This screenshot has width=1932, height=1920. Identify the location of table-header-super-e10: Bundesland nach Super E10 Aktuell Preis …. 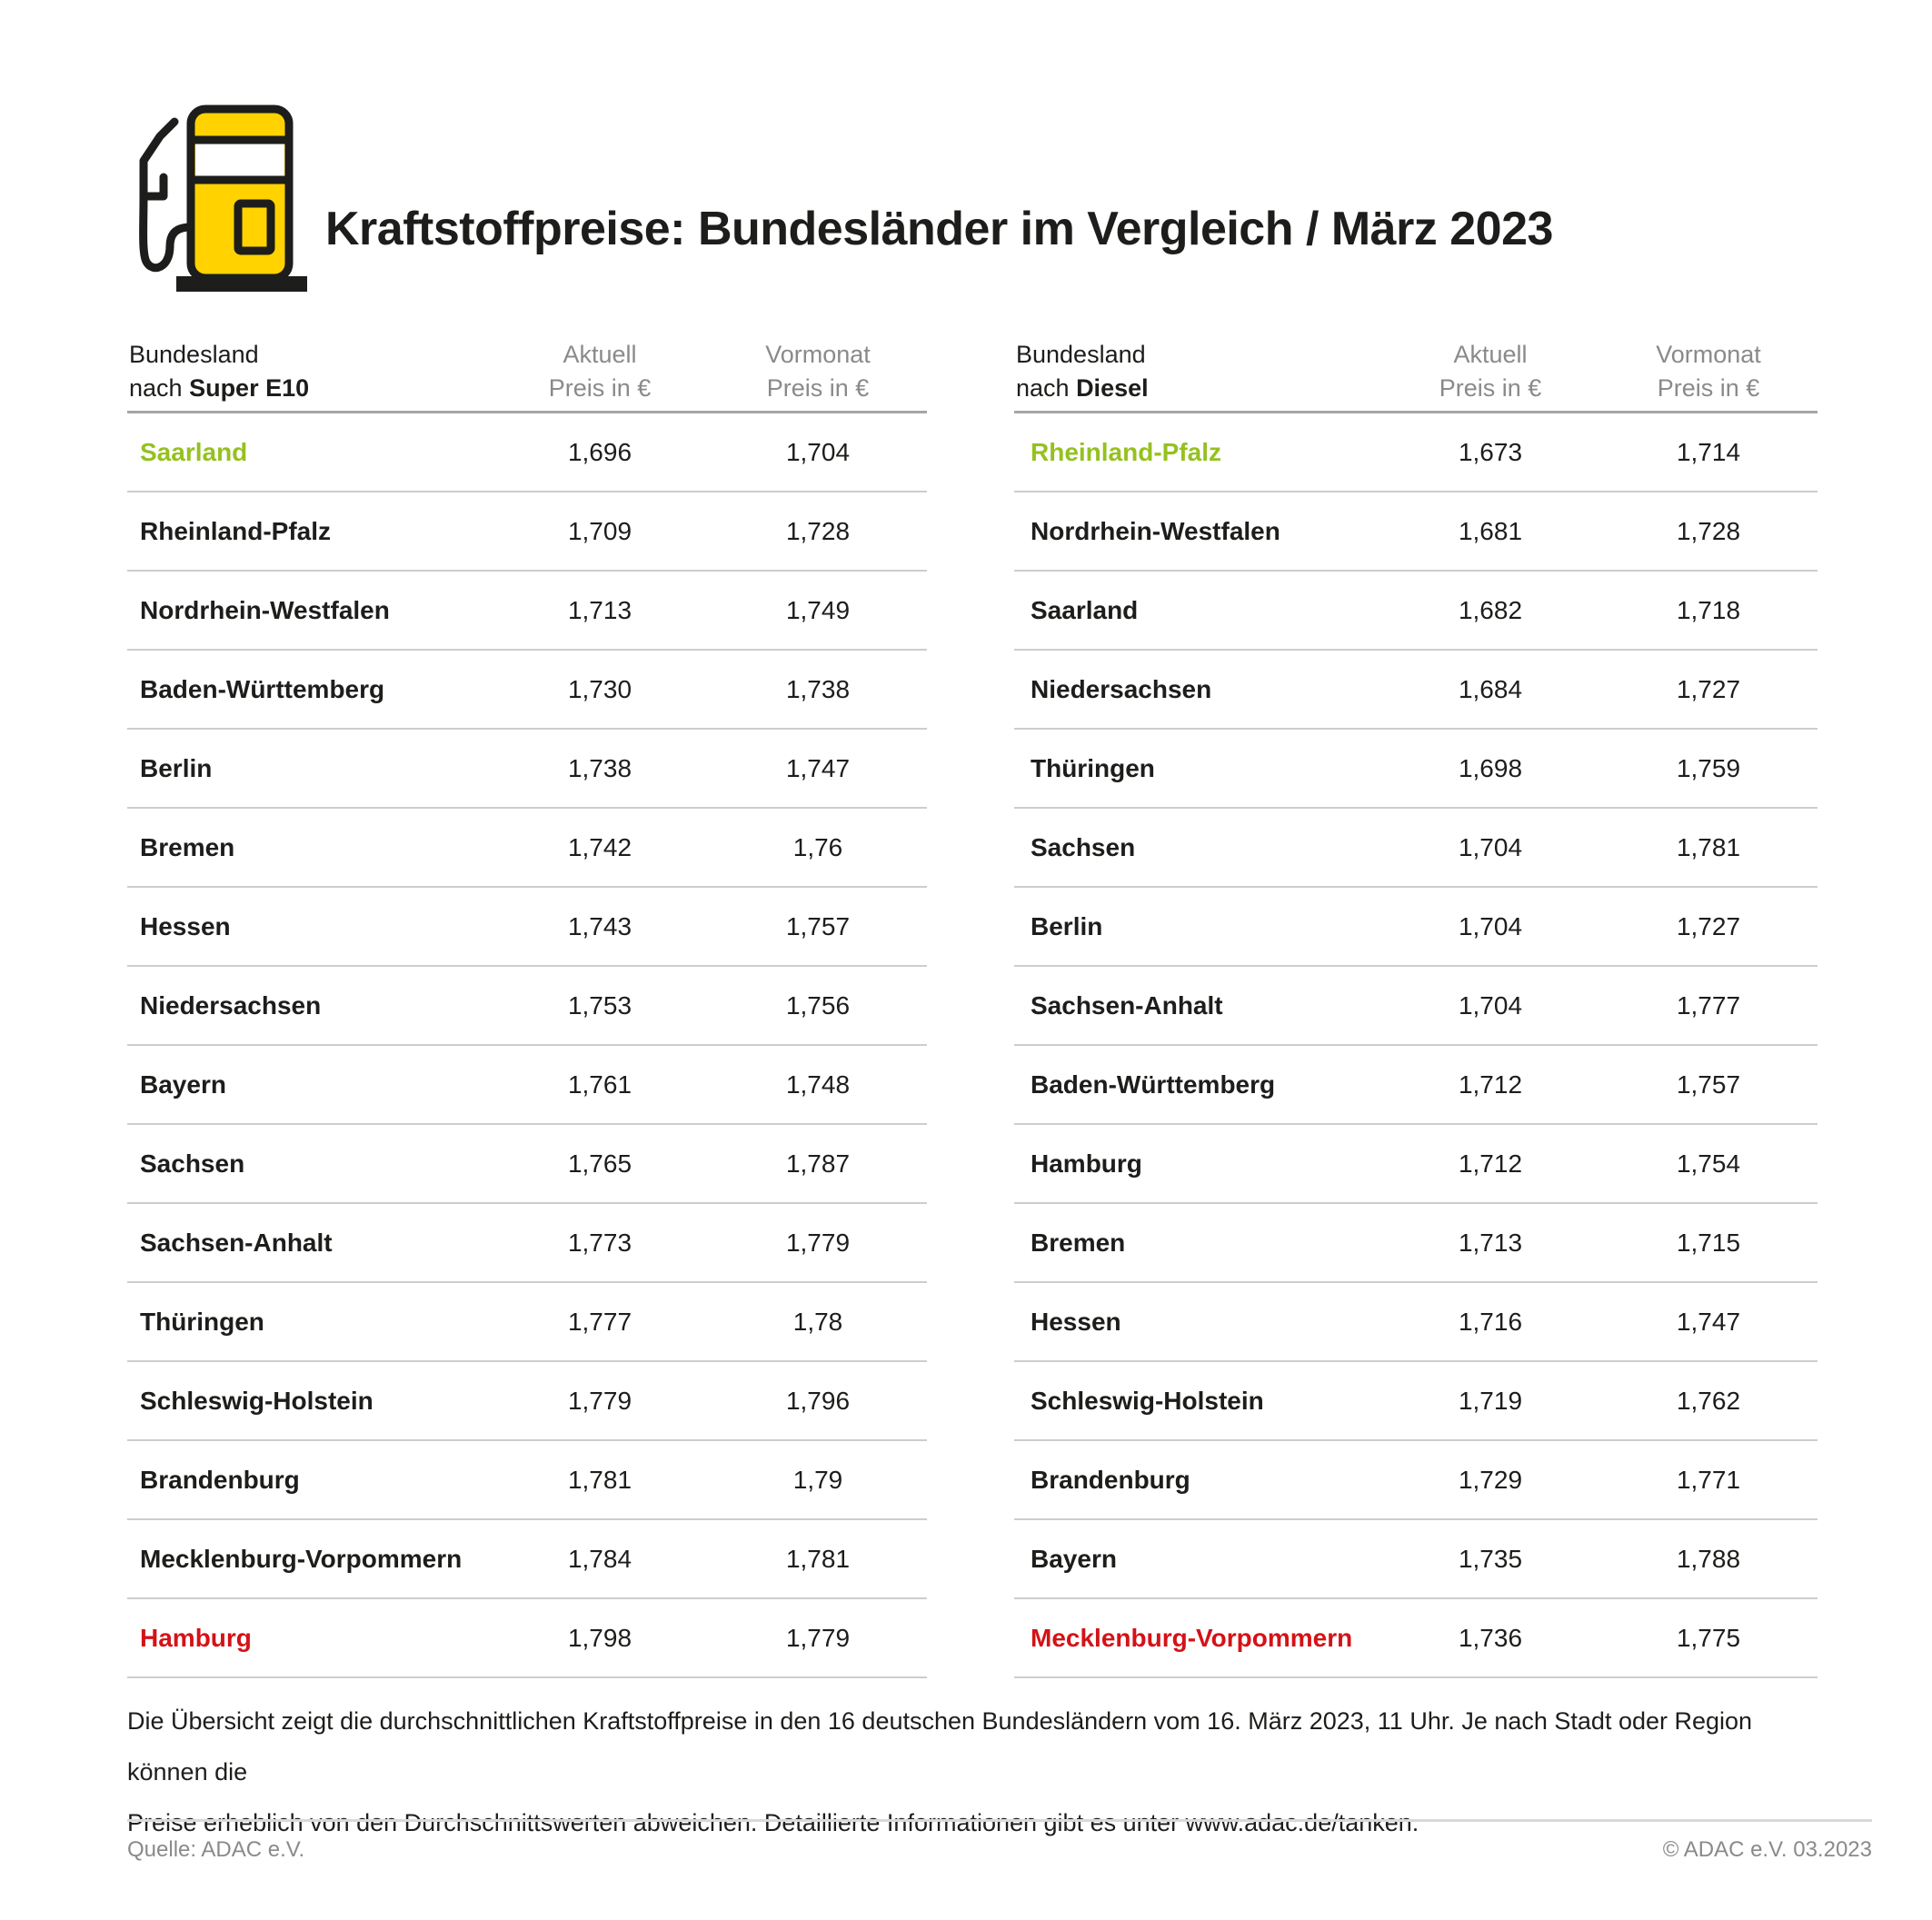
(527, 375).